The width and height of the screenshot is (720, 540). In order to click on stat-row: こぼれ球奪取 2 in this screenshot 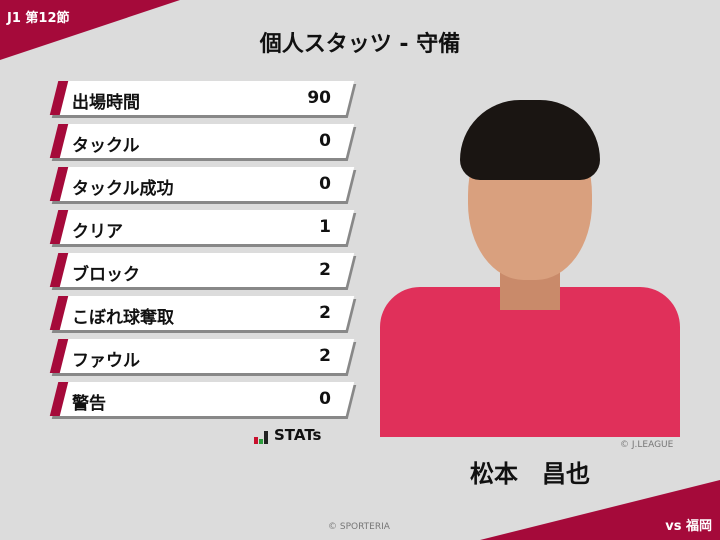, I will do `click(203, 314)`.